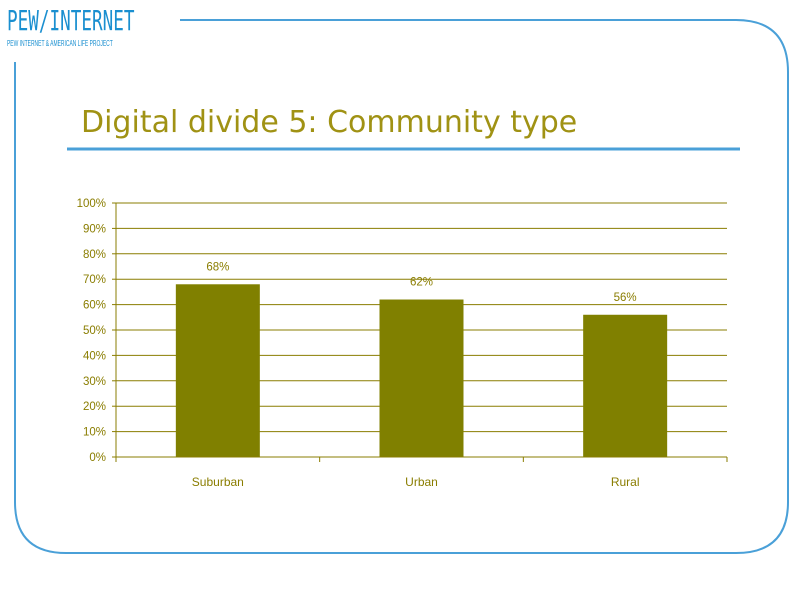 This screenshot has width=800, height=600. Describe the element at coordinates (625, 482) in the screenshot. I see `x-tick-label: Rural` at that location.